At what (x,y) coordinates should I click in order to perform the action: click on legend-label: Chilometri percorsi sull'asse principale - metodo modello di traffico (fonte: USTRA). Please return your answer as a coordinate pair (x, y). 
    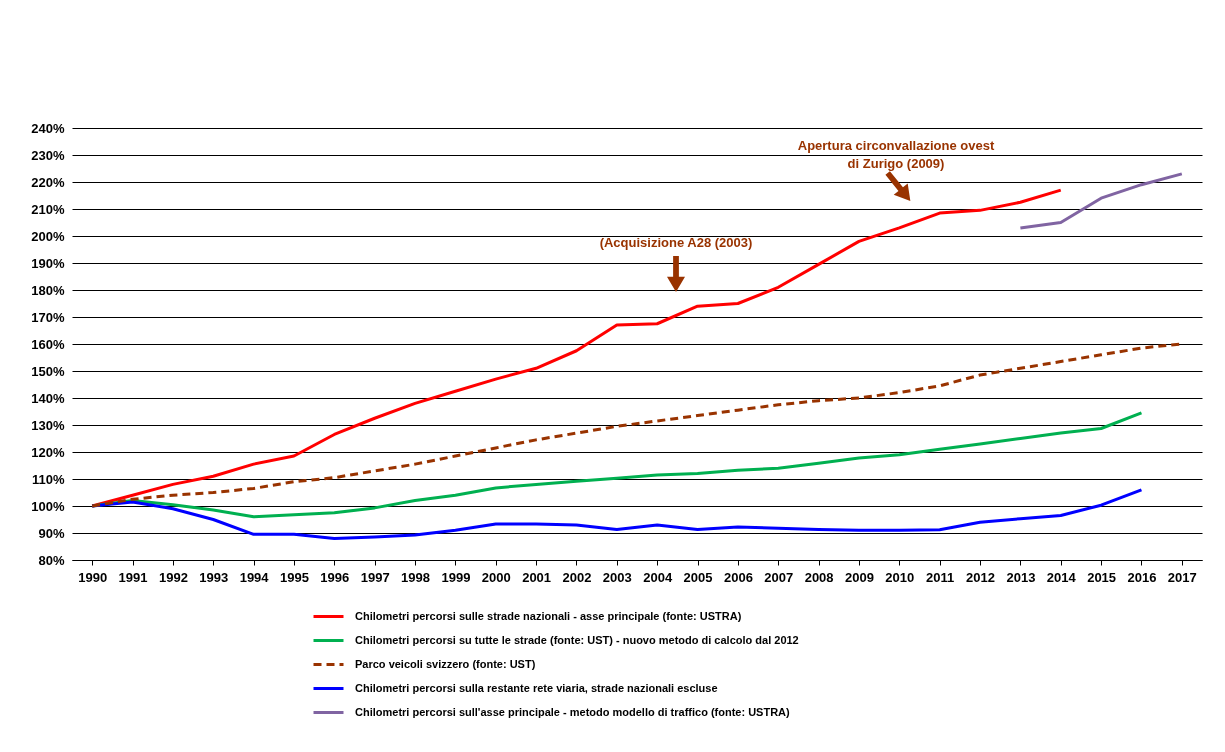
    Looking at the image, I should click on (573, 711).